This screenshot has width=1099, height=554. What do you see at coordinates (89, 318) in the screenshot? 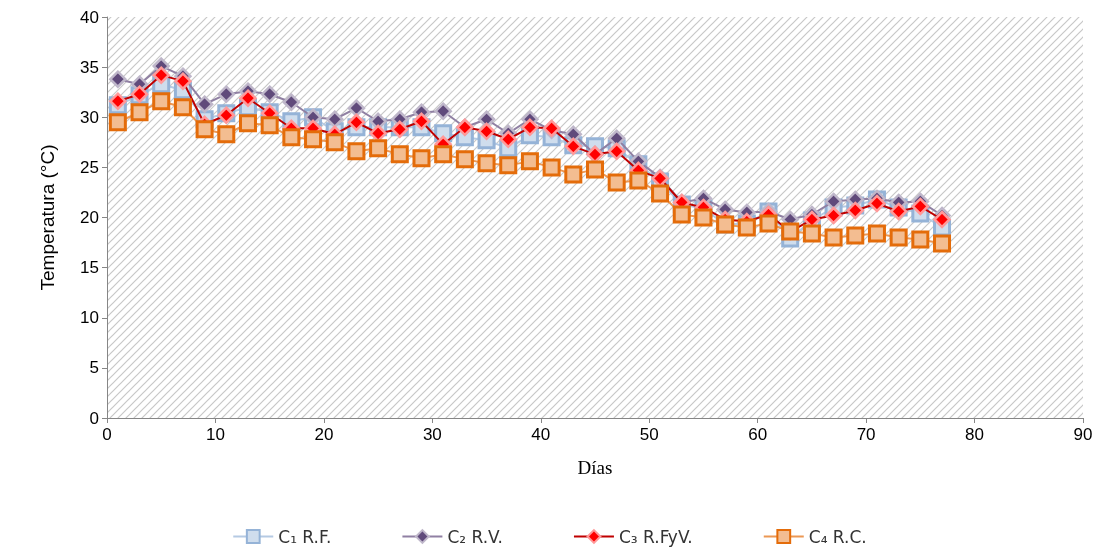
I see `y-tick-label: 10` at bounding box center [89, 318].